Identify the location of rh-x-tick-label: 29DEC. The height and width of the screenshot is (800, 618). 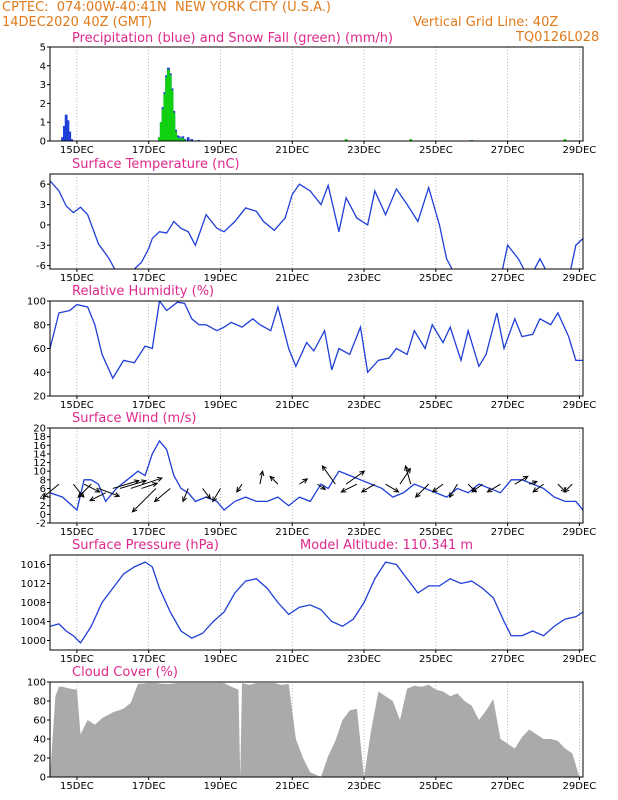
(580, 405).